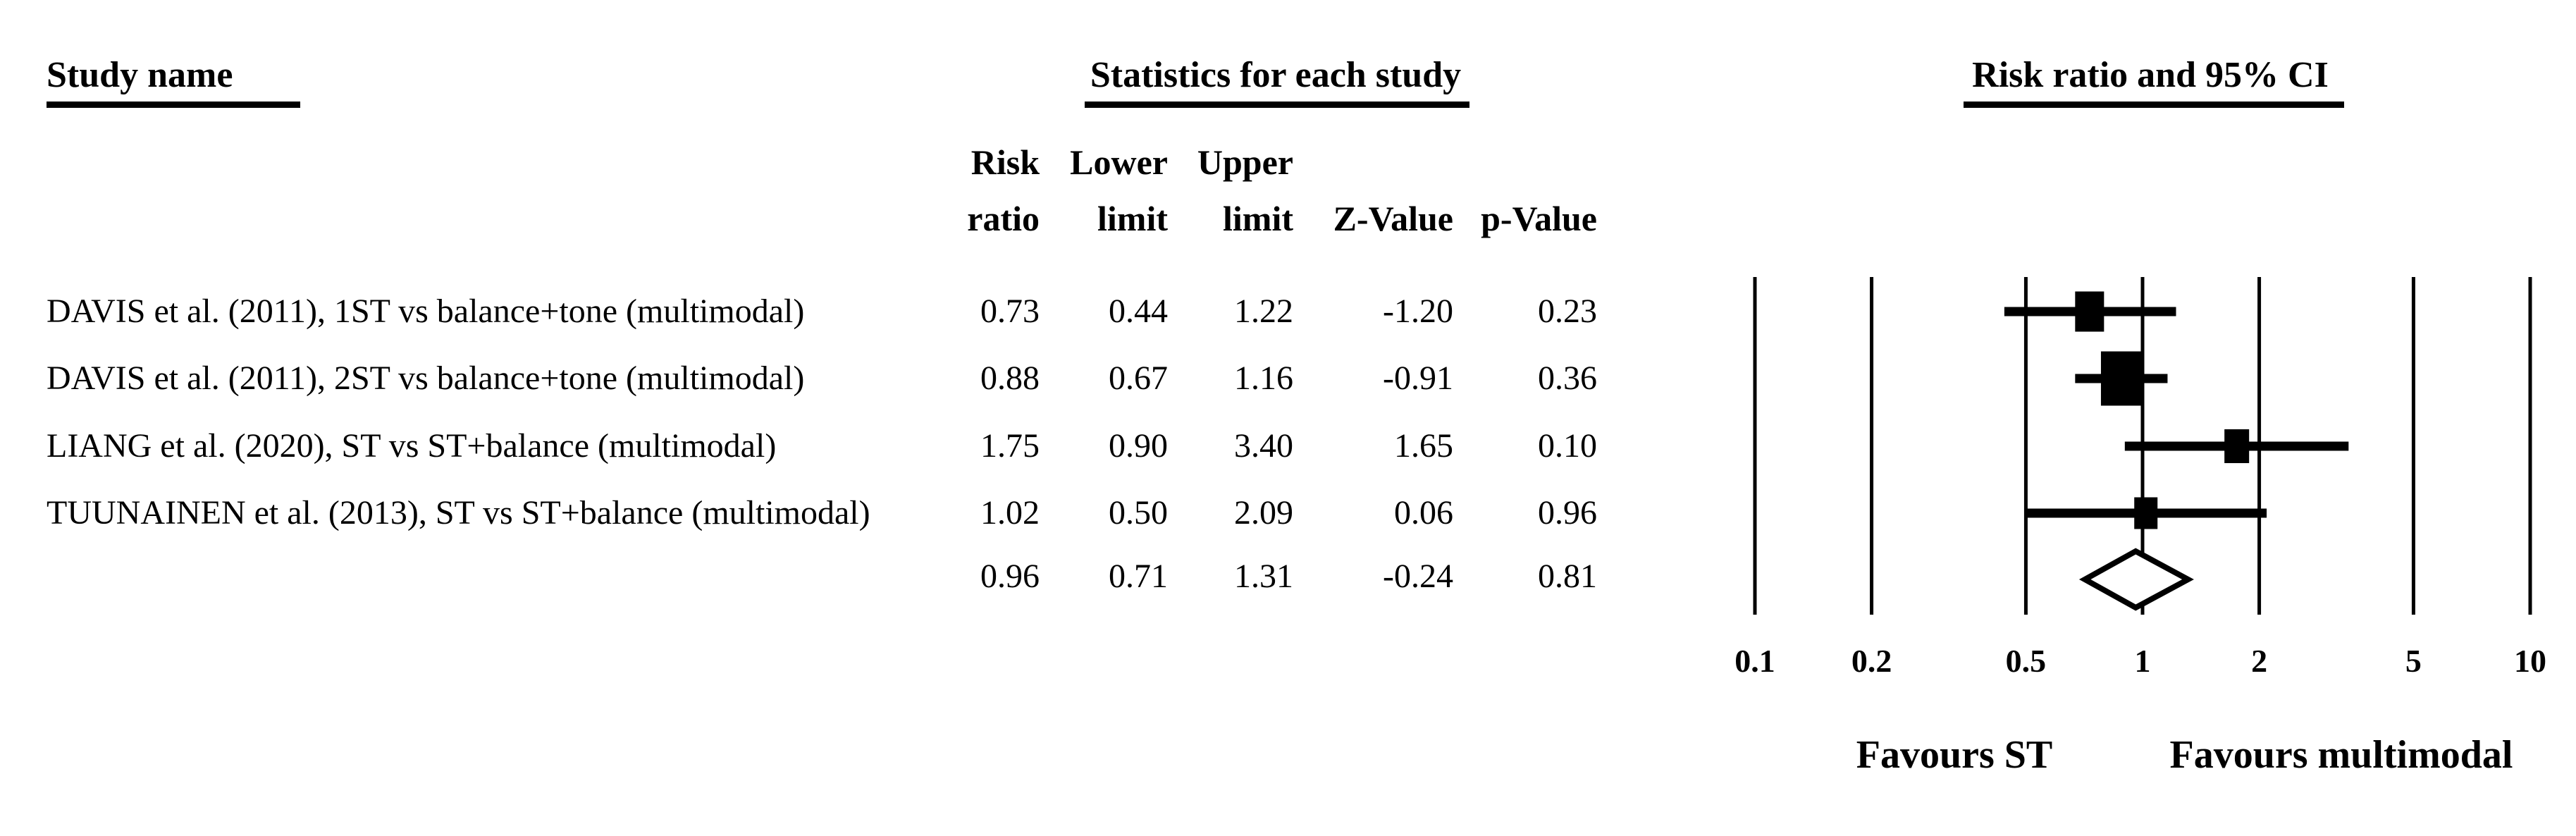 The image size is (2576, 836). What do you see at coordinates (2142, 661) in the screenshot?
I see `axis-tick-label-1: 1` at bounding box center [2142, 661].